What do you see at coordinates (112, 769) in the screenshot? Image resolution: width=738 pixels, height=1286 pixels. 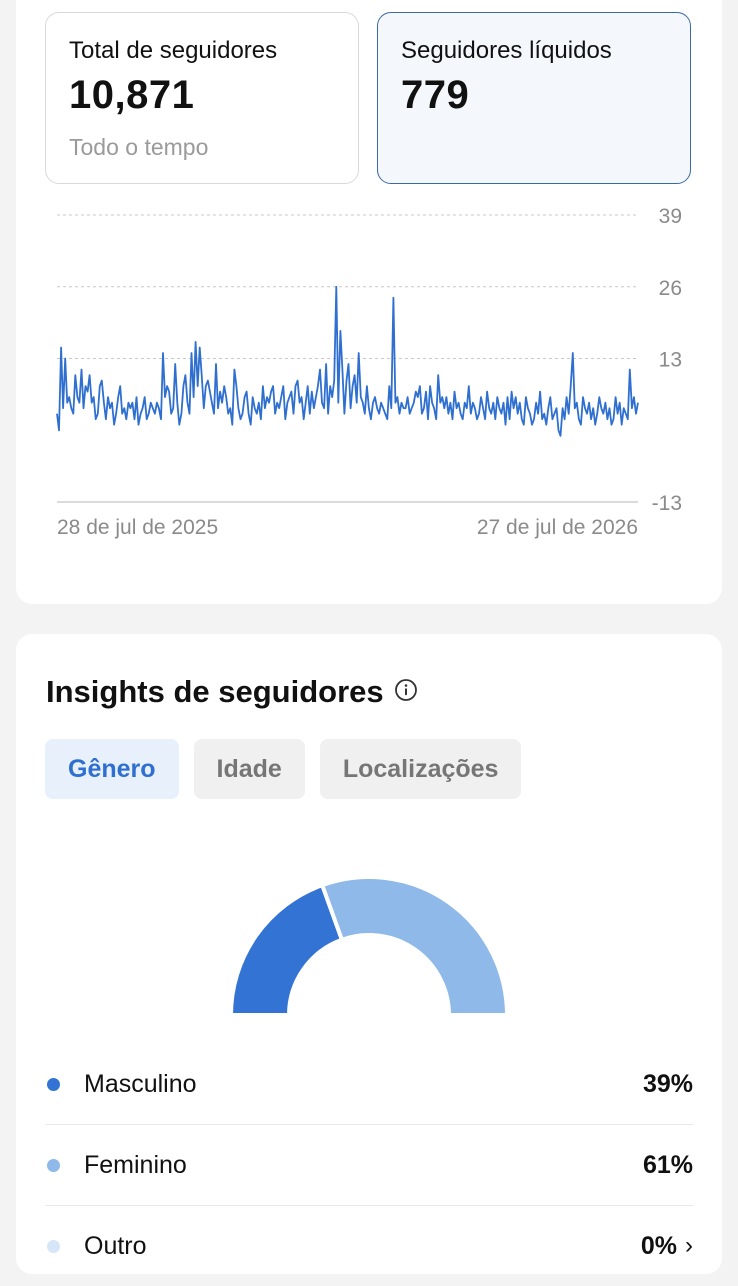 I see `tab-gender: Gênero` at bounding box center [112, 769].